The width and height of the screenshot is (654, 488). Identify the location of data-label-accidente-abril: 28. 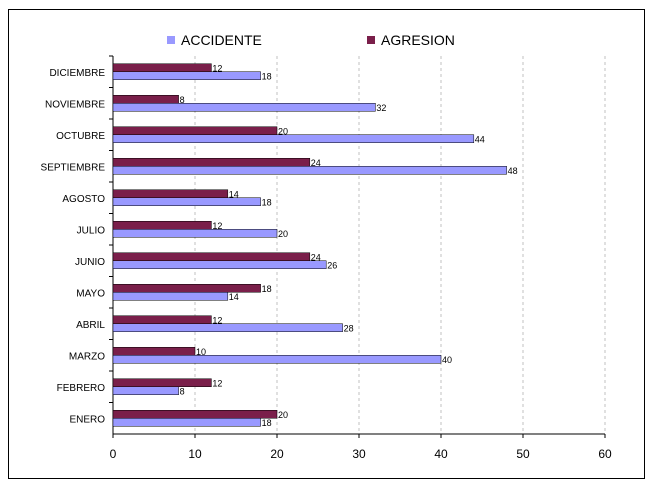
(349, 328).